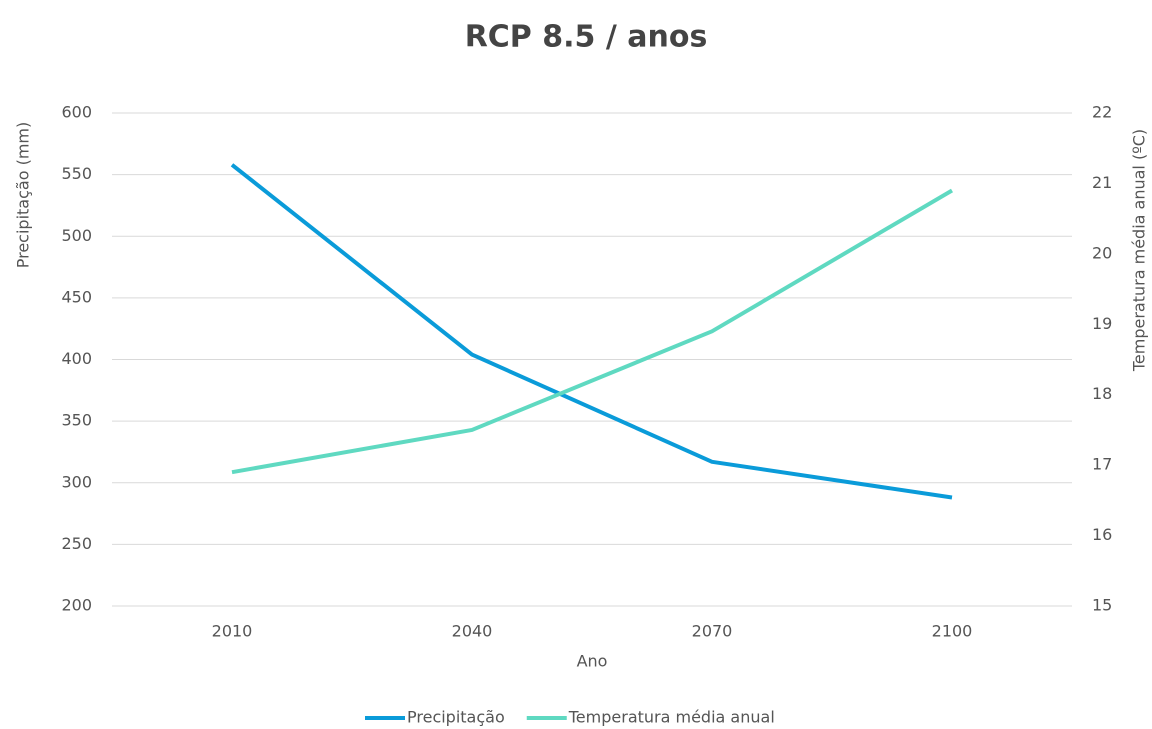 The image size is (1152, 729). Describe the element at coordinates (1102, 252) in the screenshot. I see `y2-tick-label: 20` at that location.